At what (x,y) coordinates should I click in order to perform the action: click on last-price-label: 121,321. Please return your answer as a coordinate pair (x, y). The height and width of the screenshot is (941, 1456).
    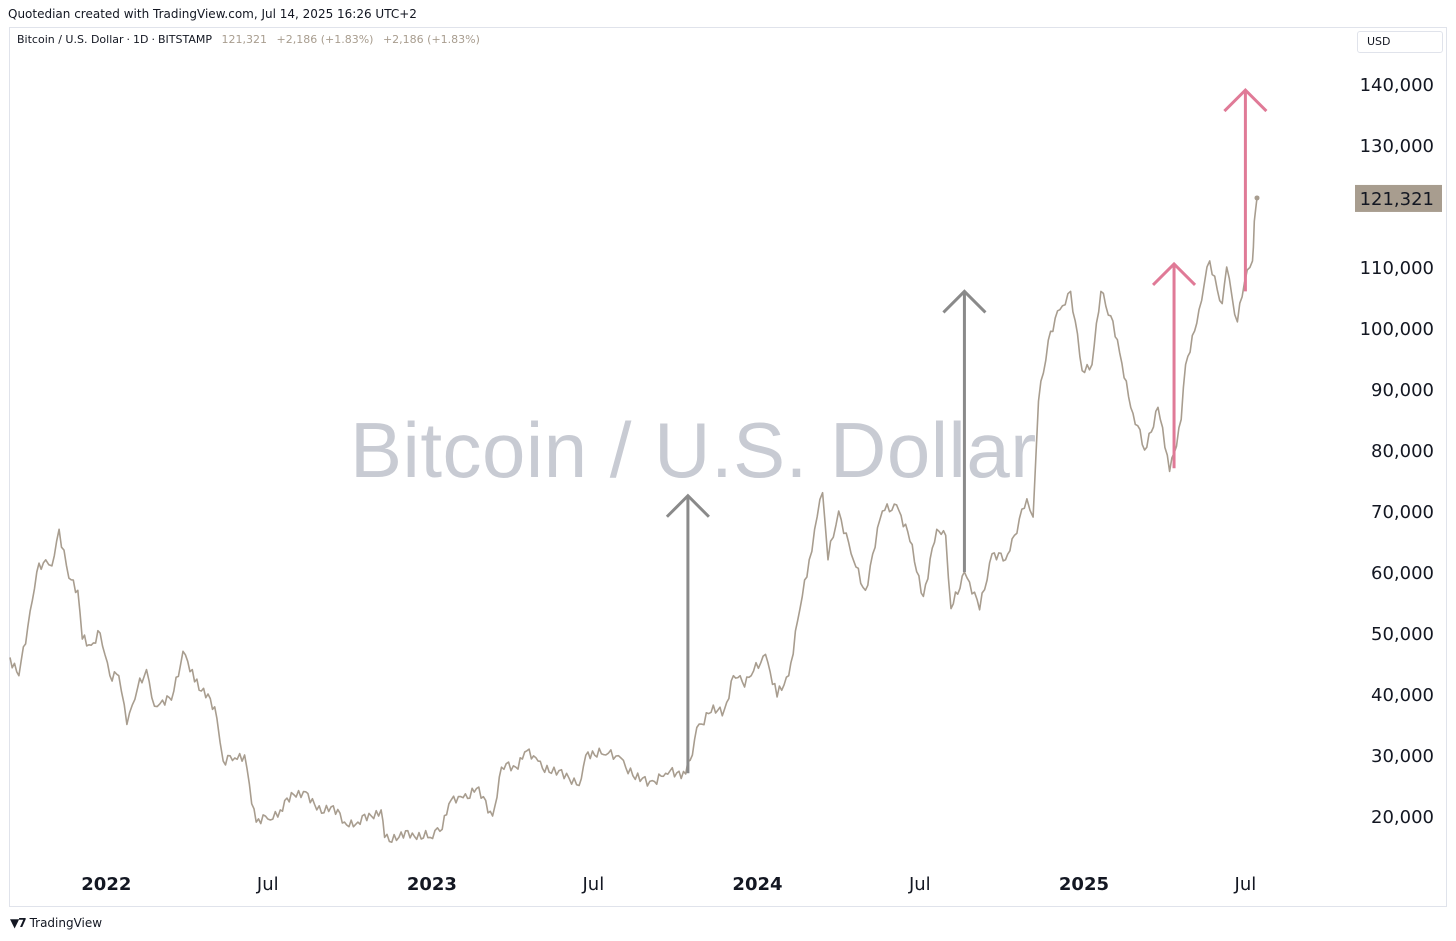
    Looking at the image, I should click on (1397, 199).